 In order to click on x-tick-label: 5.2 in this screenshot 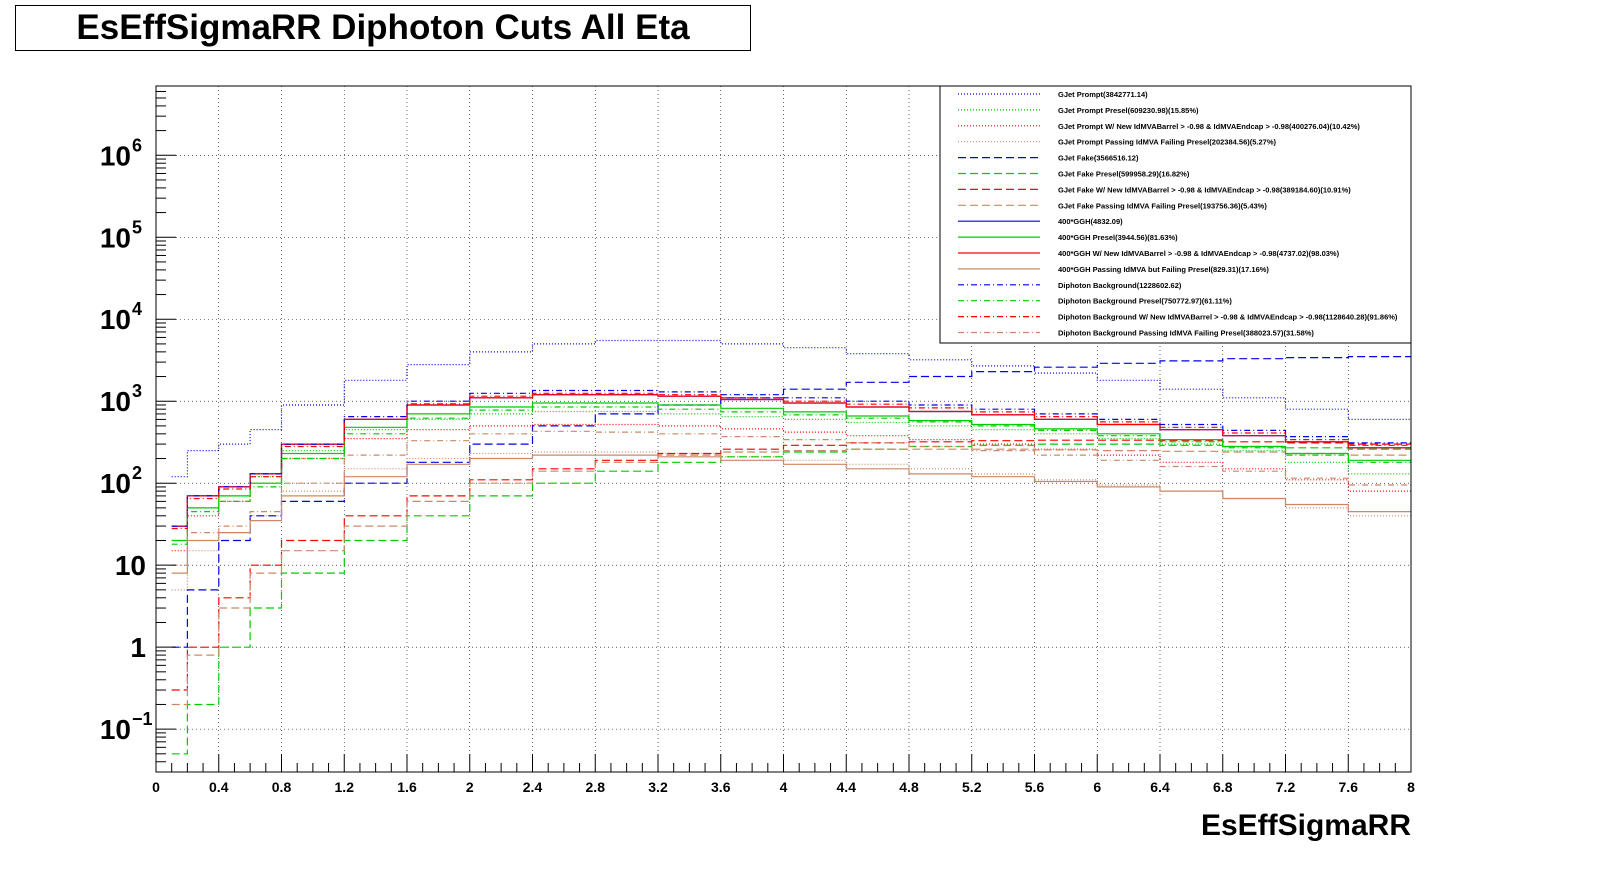, I will do `click(972, 787)`.